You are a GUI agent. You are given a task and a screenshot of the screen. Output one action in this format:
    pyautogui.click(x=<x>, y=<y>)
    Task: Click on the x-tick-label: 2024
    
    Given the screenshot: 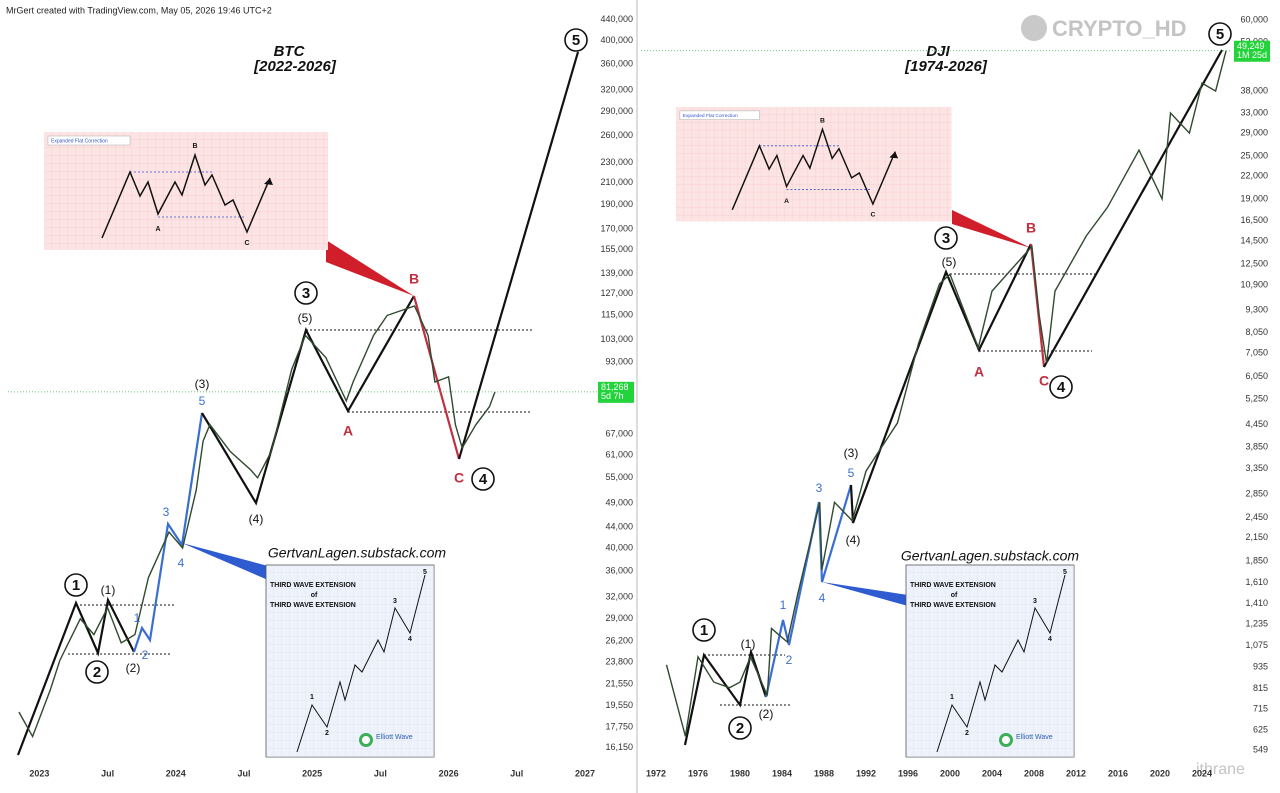 What is the action you would take?
    pyautogui.click(x=1202, y=773)
    